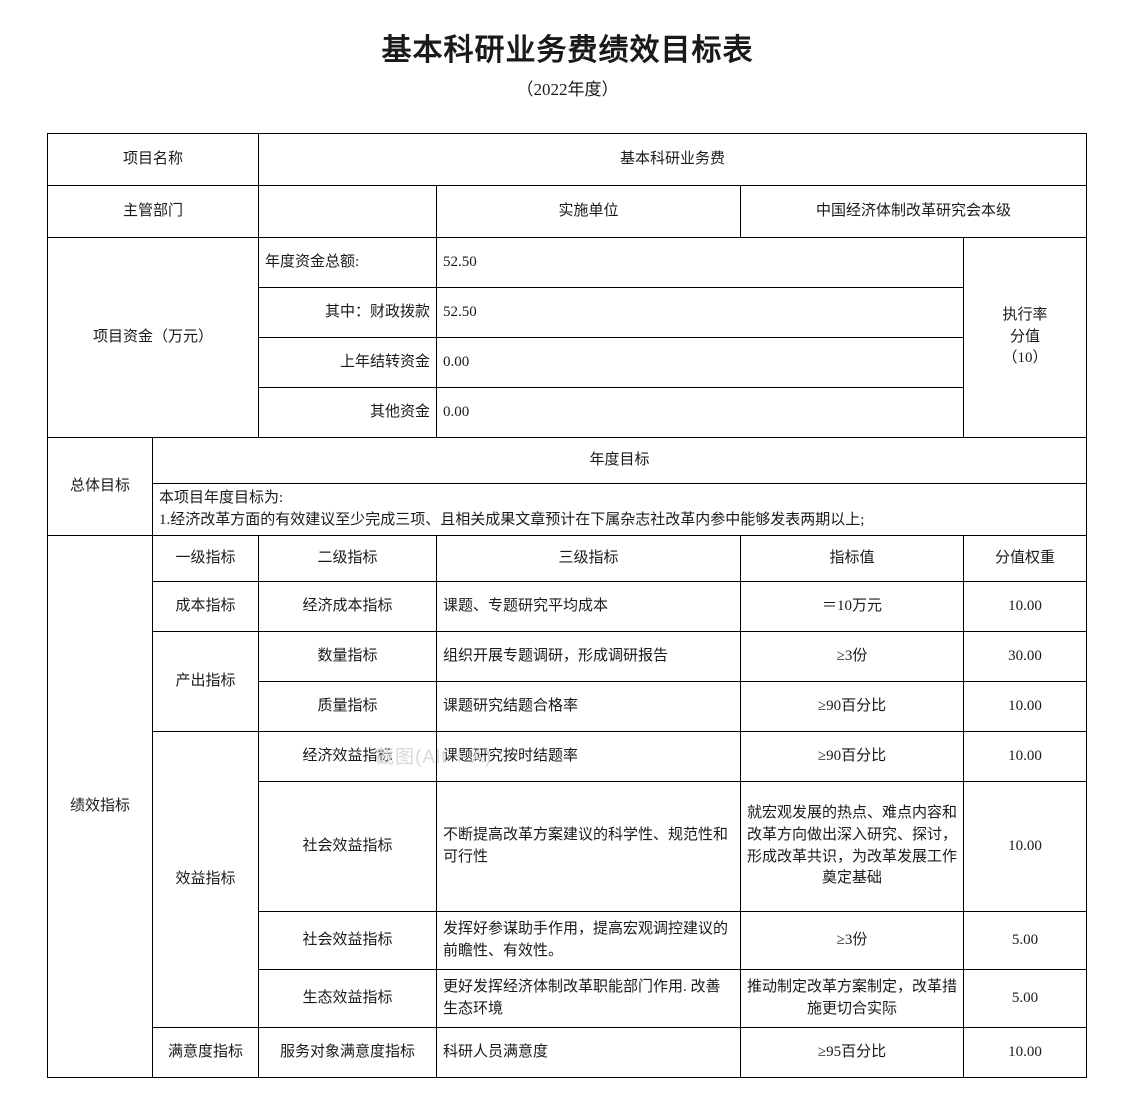 This screenshot has width=1135, height=1102. What do you see at coordinates (1025, 337) in the screenshot?
I see `execution-rate-score-label: 执行率 分值 （10）` at bounding box center [1025, 337].